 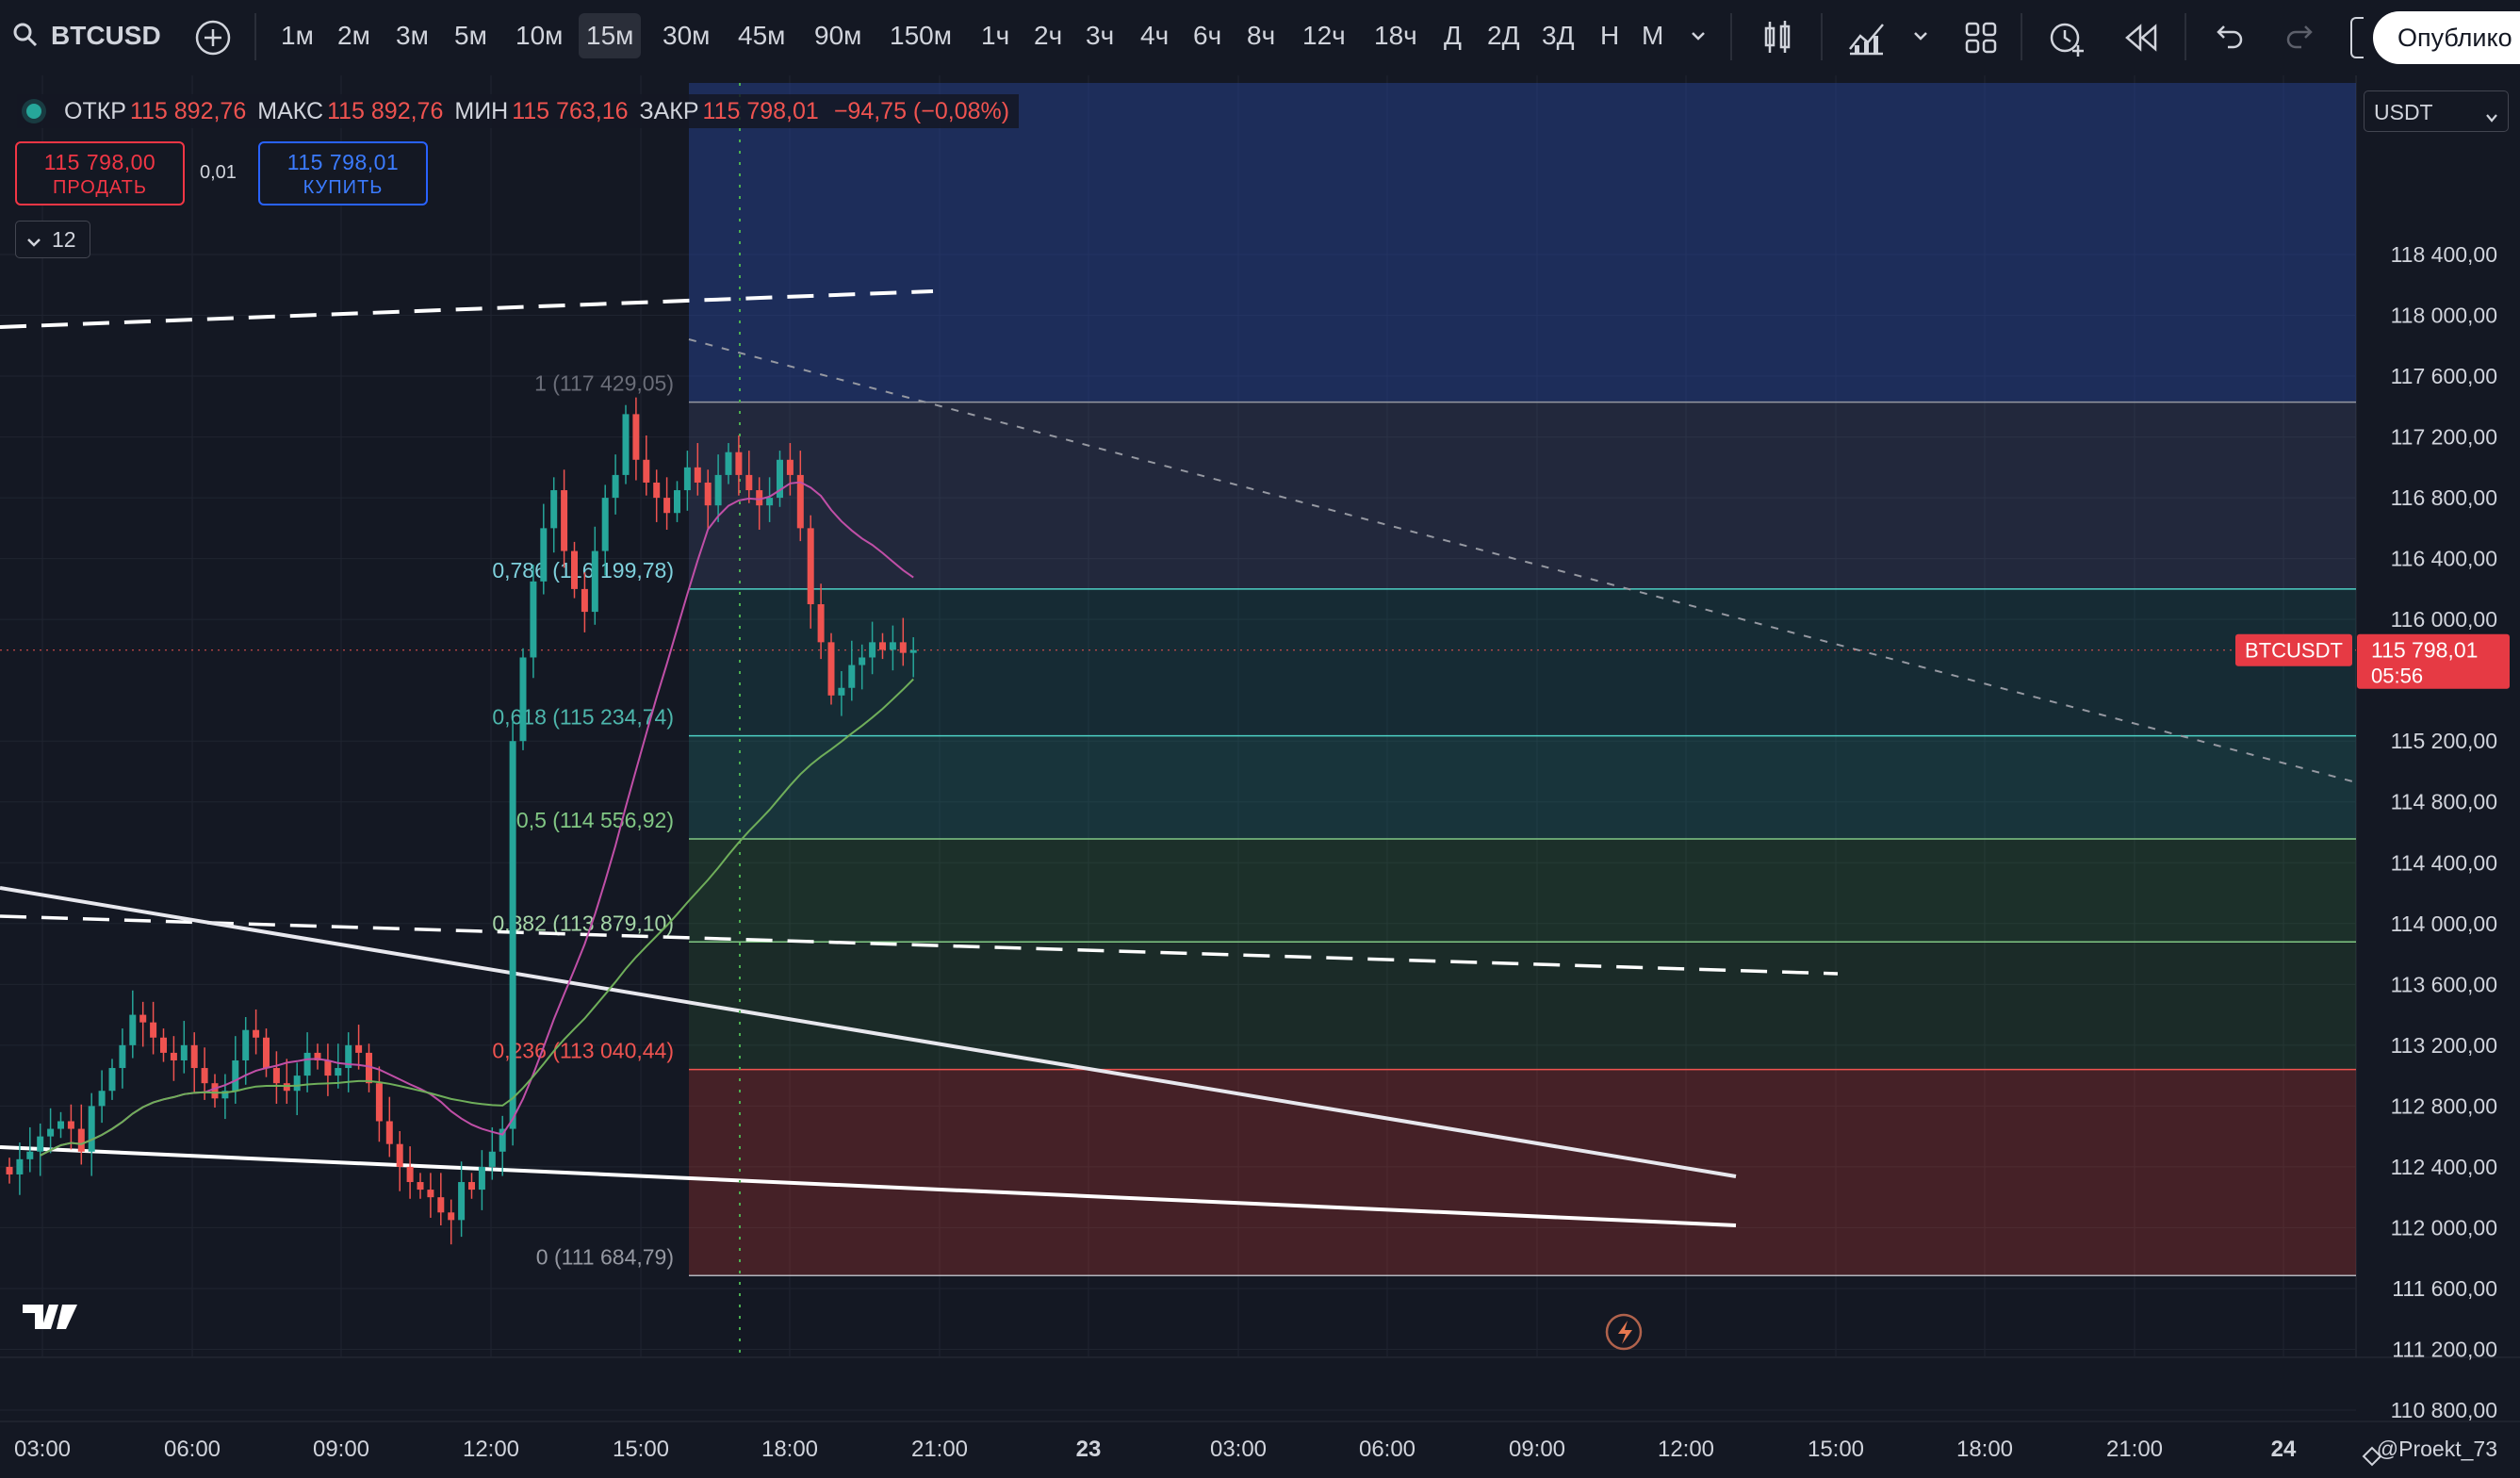 I want to click on interval-2м: 2м, so click(x=353, y=35).